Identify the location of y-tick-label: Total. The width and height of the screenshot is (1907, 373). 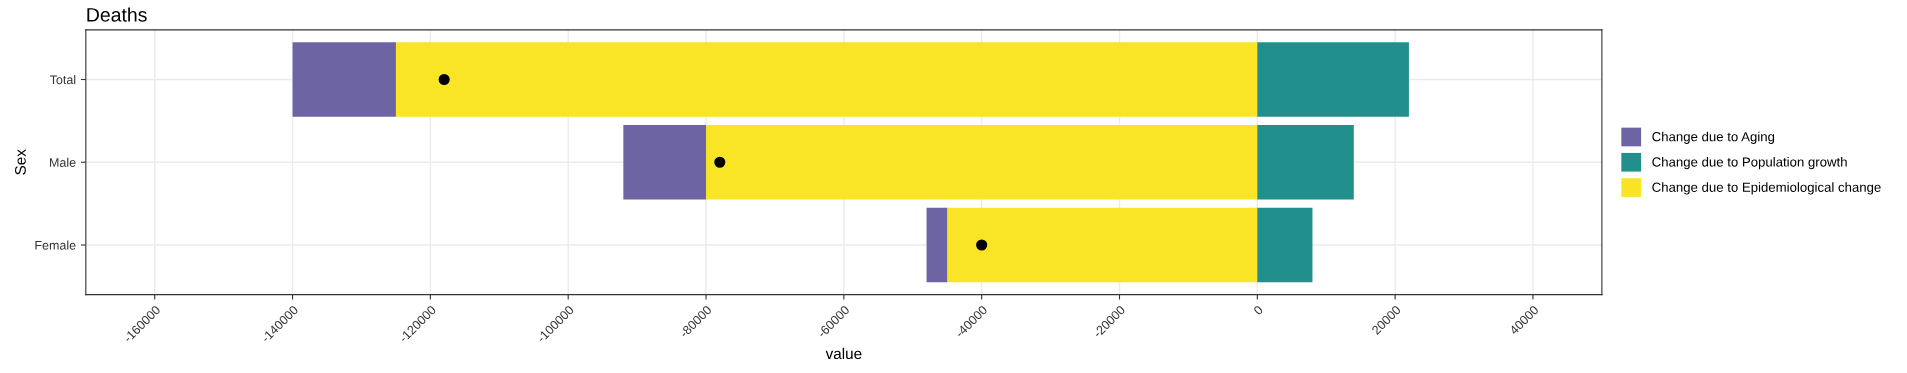
(62, 79).